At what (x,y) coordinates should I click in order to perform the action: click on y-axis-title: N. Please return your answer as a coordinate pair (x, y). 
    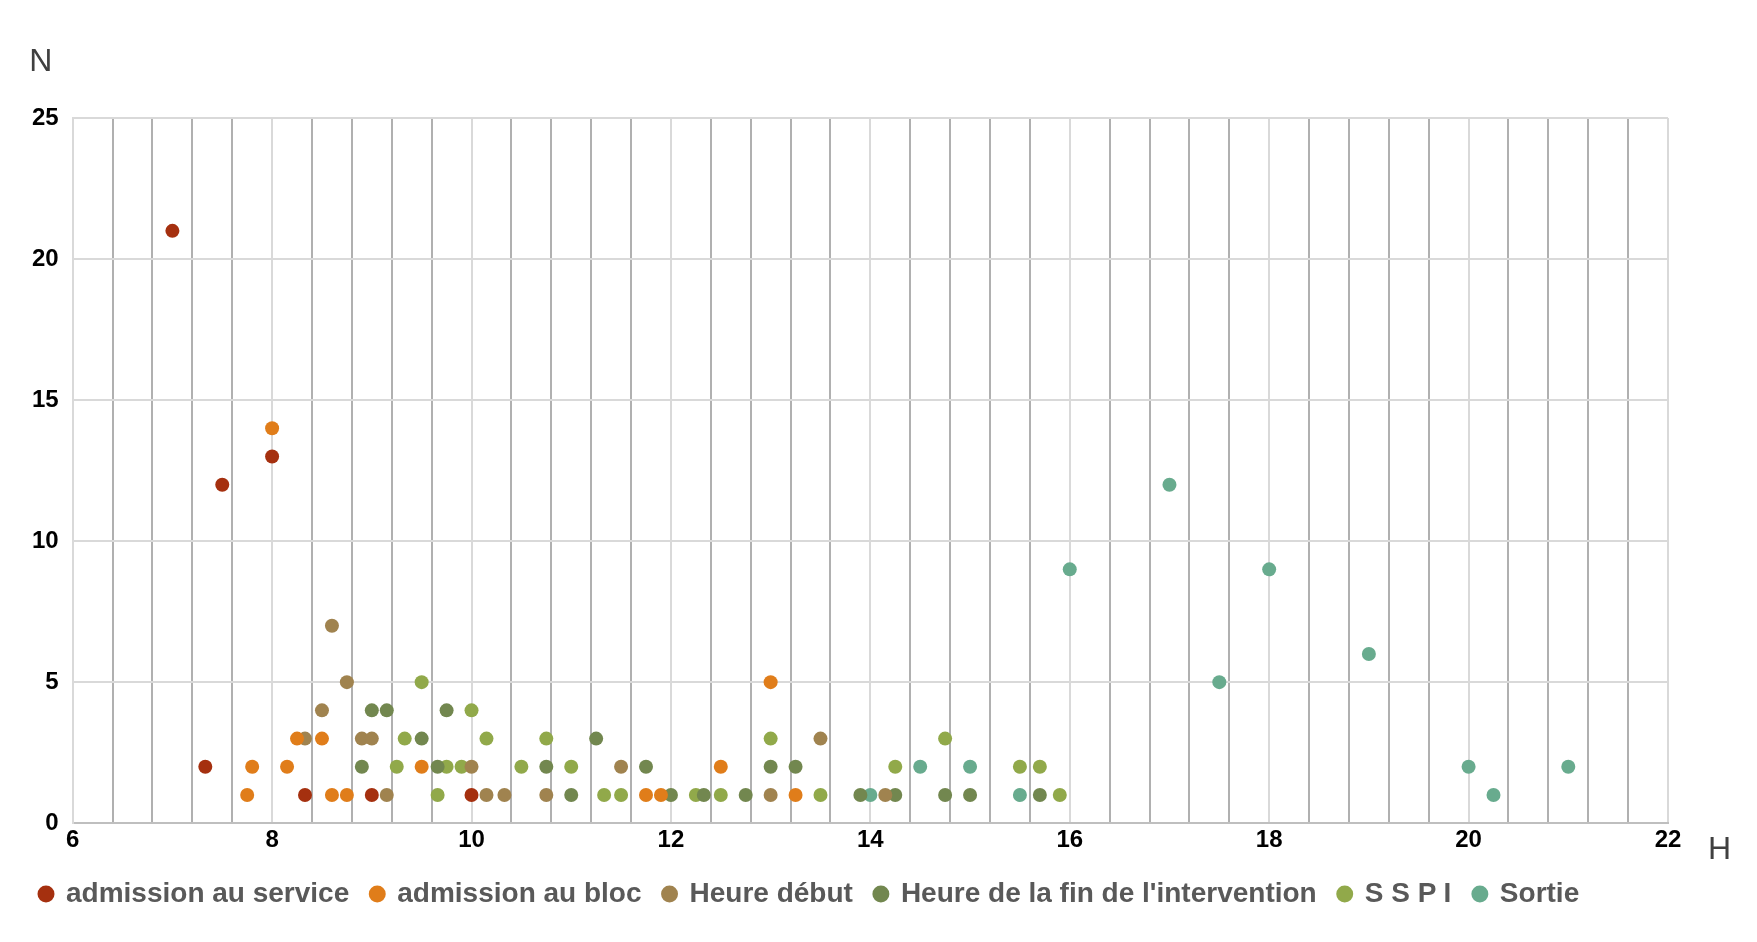
    Looking at the image, I should click on (41, 59).